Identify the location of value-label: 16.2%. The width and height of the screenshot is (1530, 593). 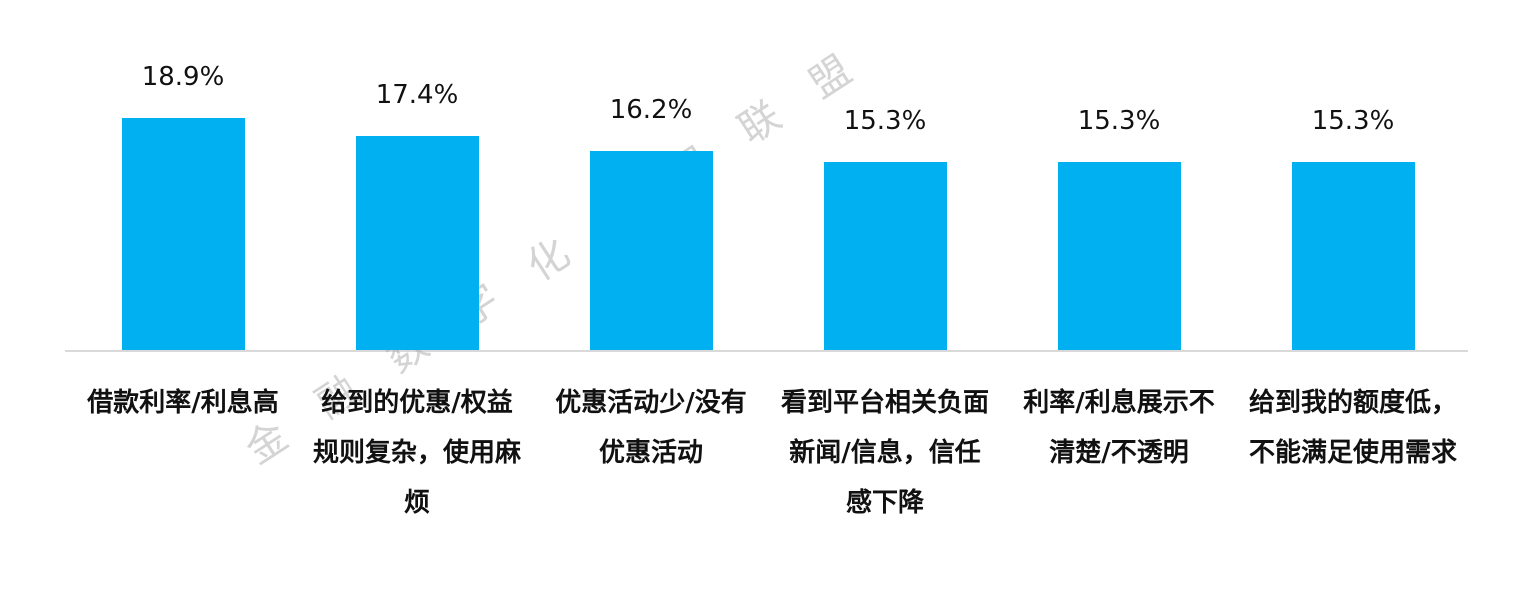
(651, 110).